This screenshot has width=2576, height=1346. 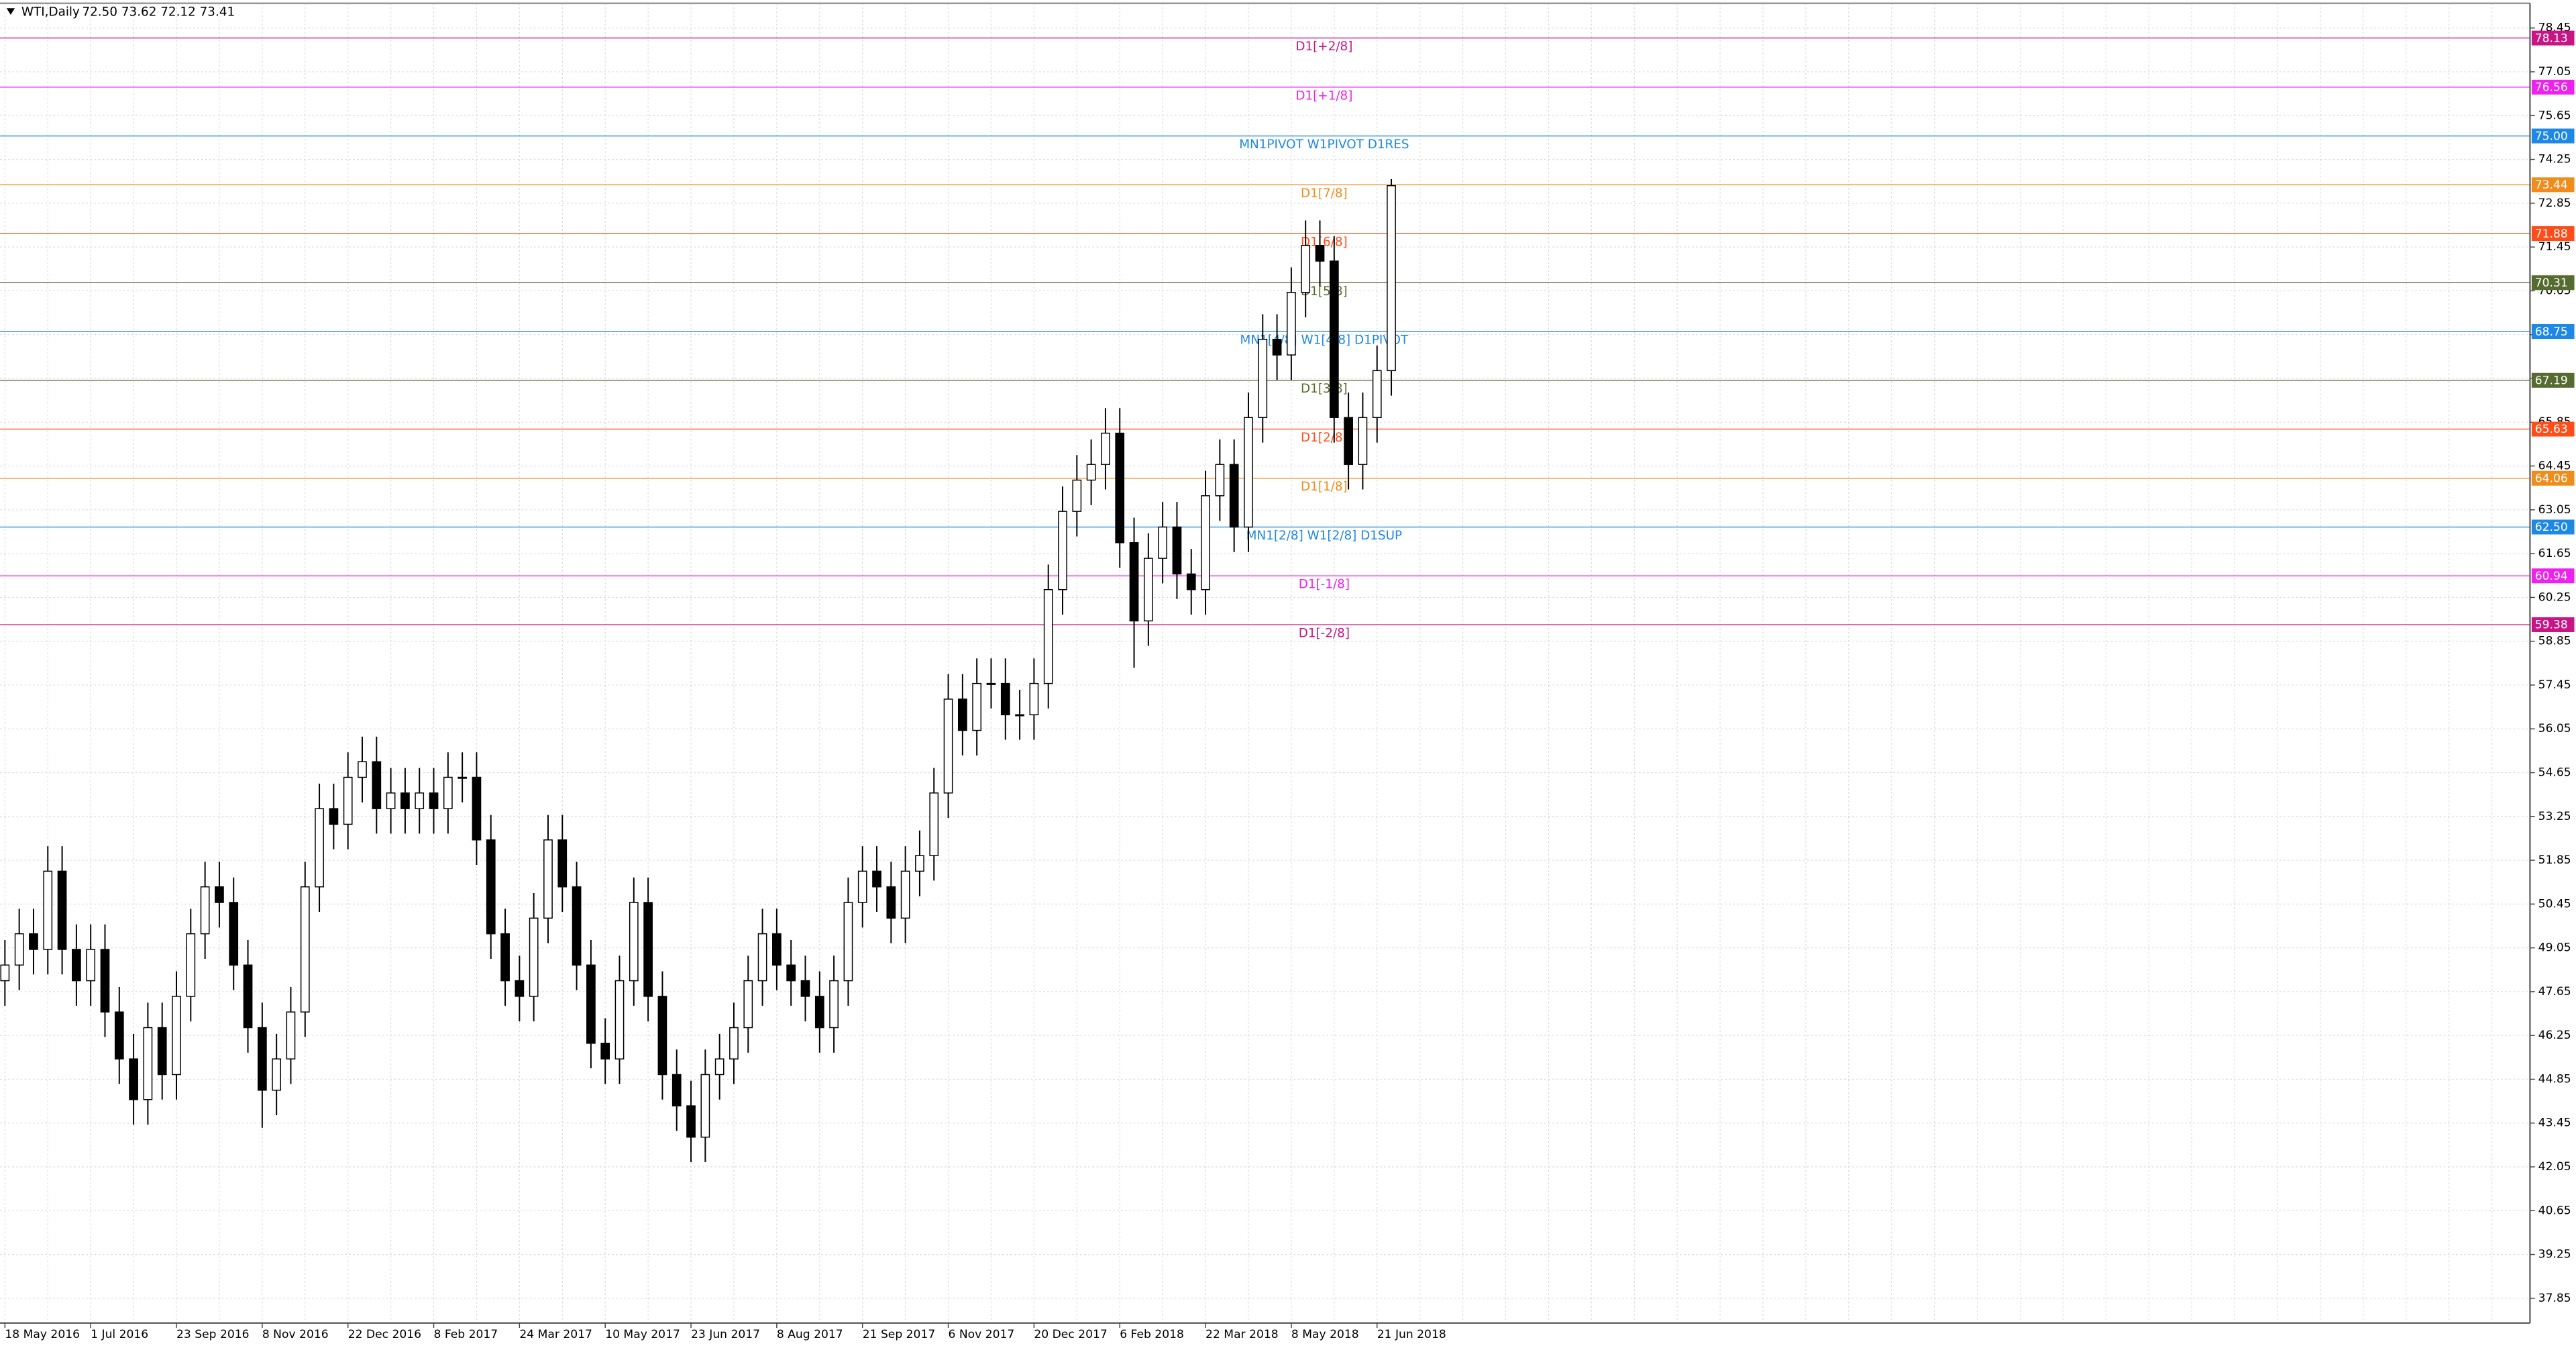 What do you see at coordinates (1152, 1334) in the screenshot?
I see `x-tick-label: 6 Feb 2018` at bounding box center [1152, 1334].